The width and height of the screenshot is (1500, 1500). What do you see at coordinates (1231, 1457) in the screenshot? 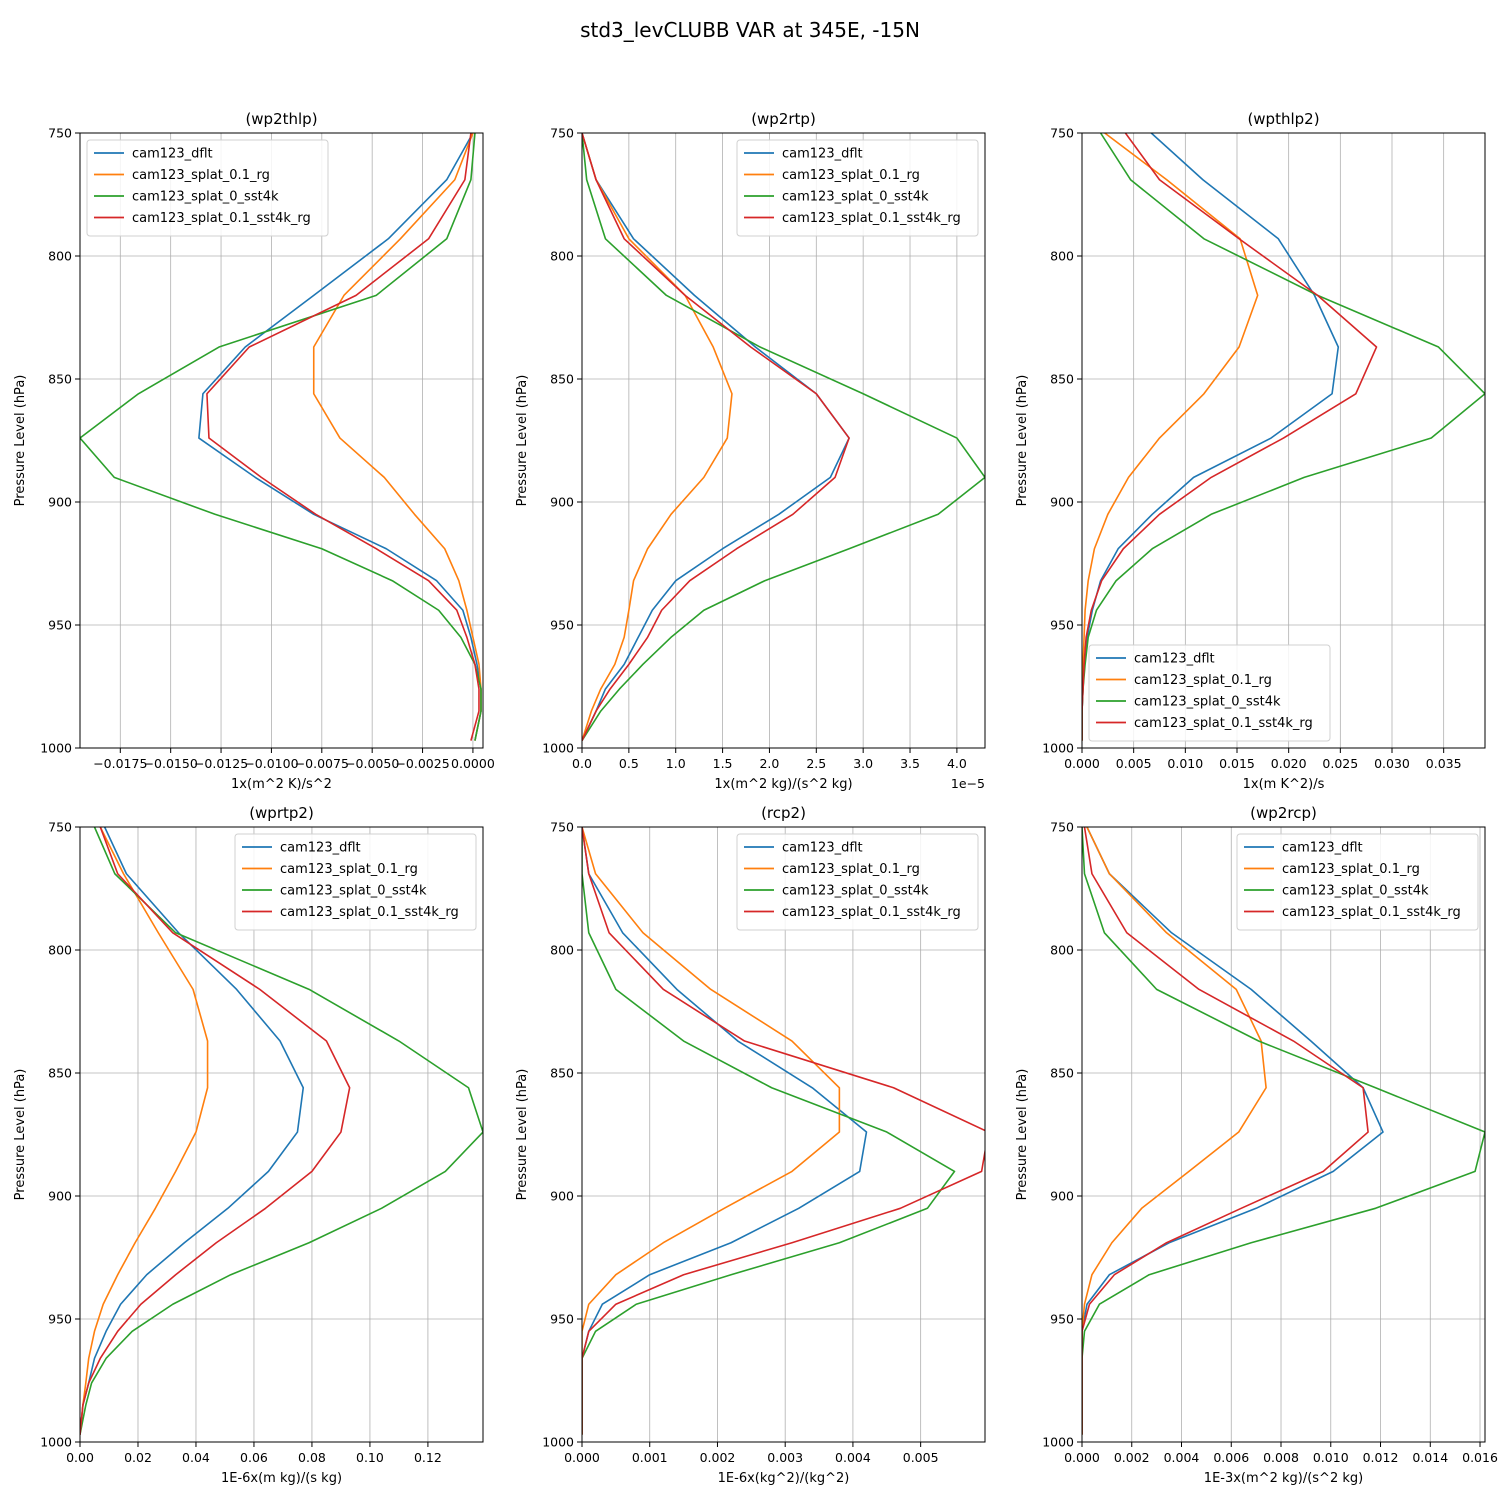
I see `x-tick-label: 0.006` at bounding box center [1231, 1457].